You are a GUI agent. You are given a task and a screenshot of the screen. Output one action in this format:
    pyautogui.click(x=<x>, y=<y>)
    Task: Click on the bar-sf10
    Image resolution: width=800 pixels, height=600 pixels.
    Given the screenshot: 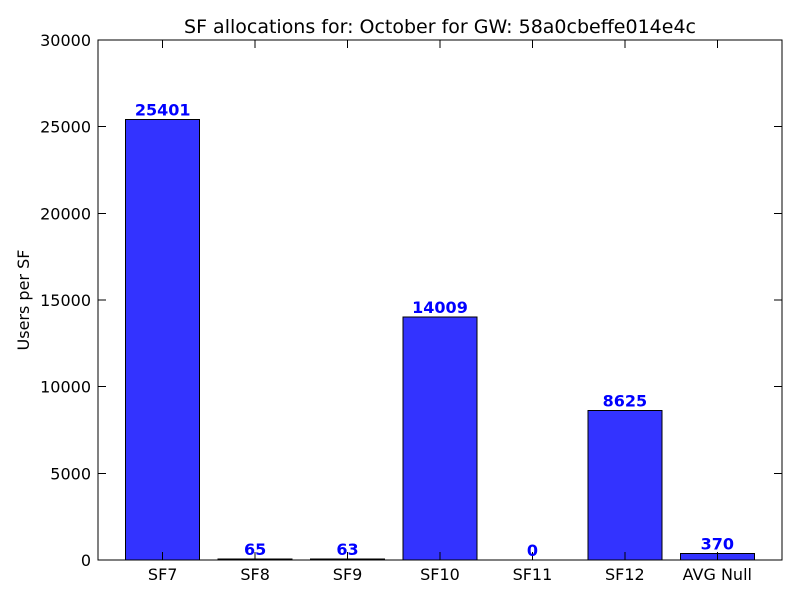 What is the action you would take?
    pyautogui.click(x=440, y=438)
    